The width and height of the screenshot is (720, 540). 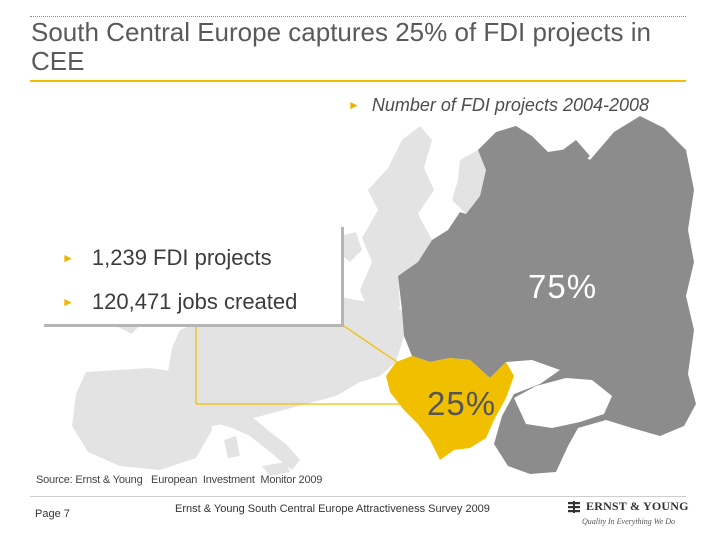 I want to click on stat-item: ► 120,471 jobs created, so click(x=179, y=302).